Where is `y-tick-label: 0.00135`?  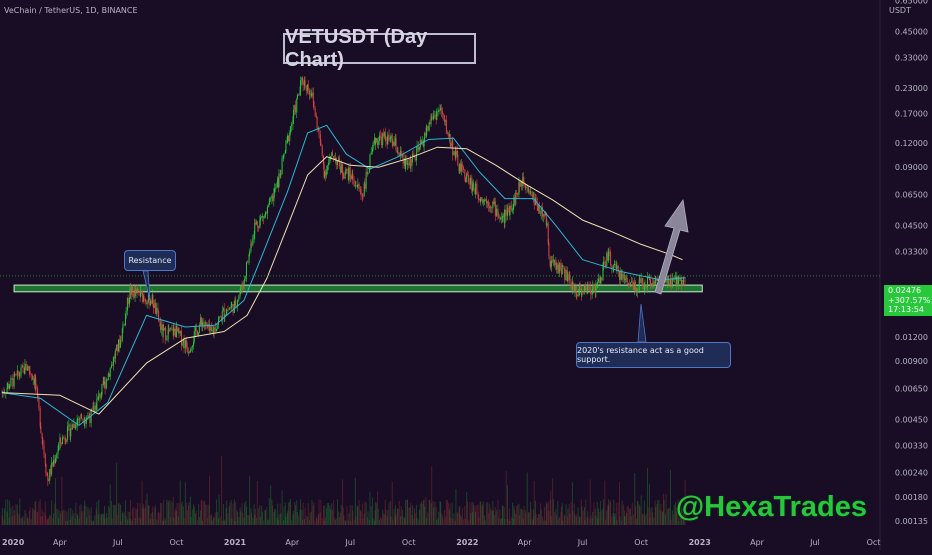 y-tick-label: 0.00135 is located at coordinates (911, 521).